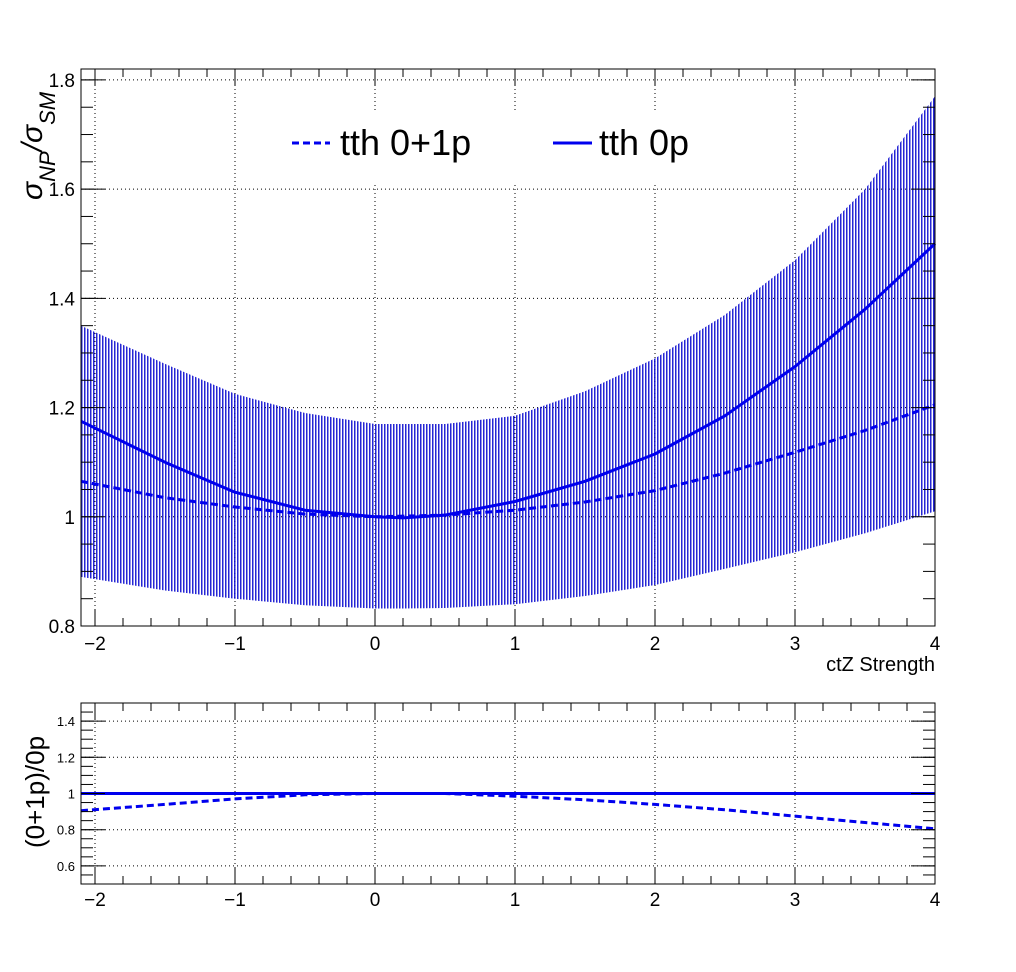 The width and height of the screenshot is (1016, 972). I want to click on y-tick-label: 0.6, so click(66, 866).